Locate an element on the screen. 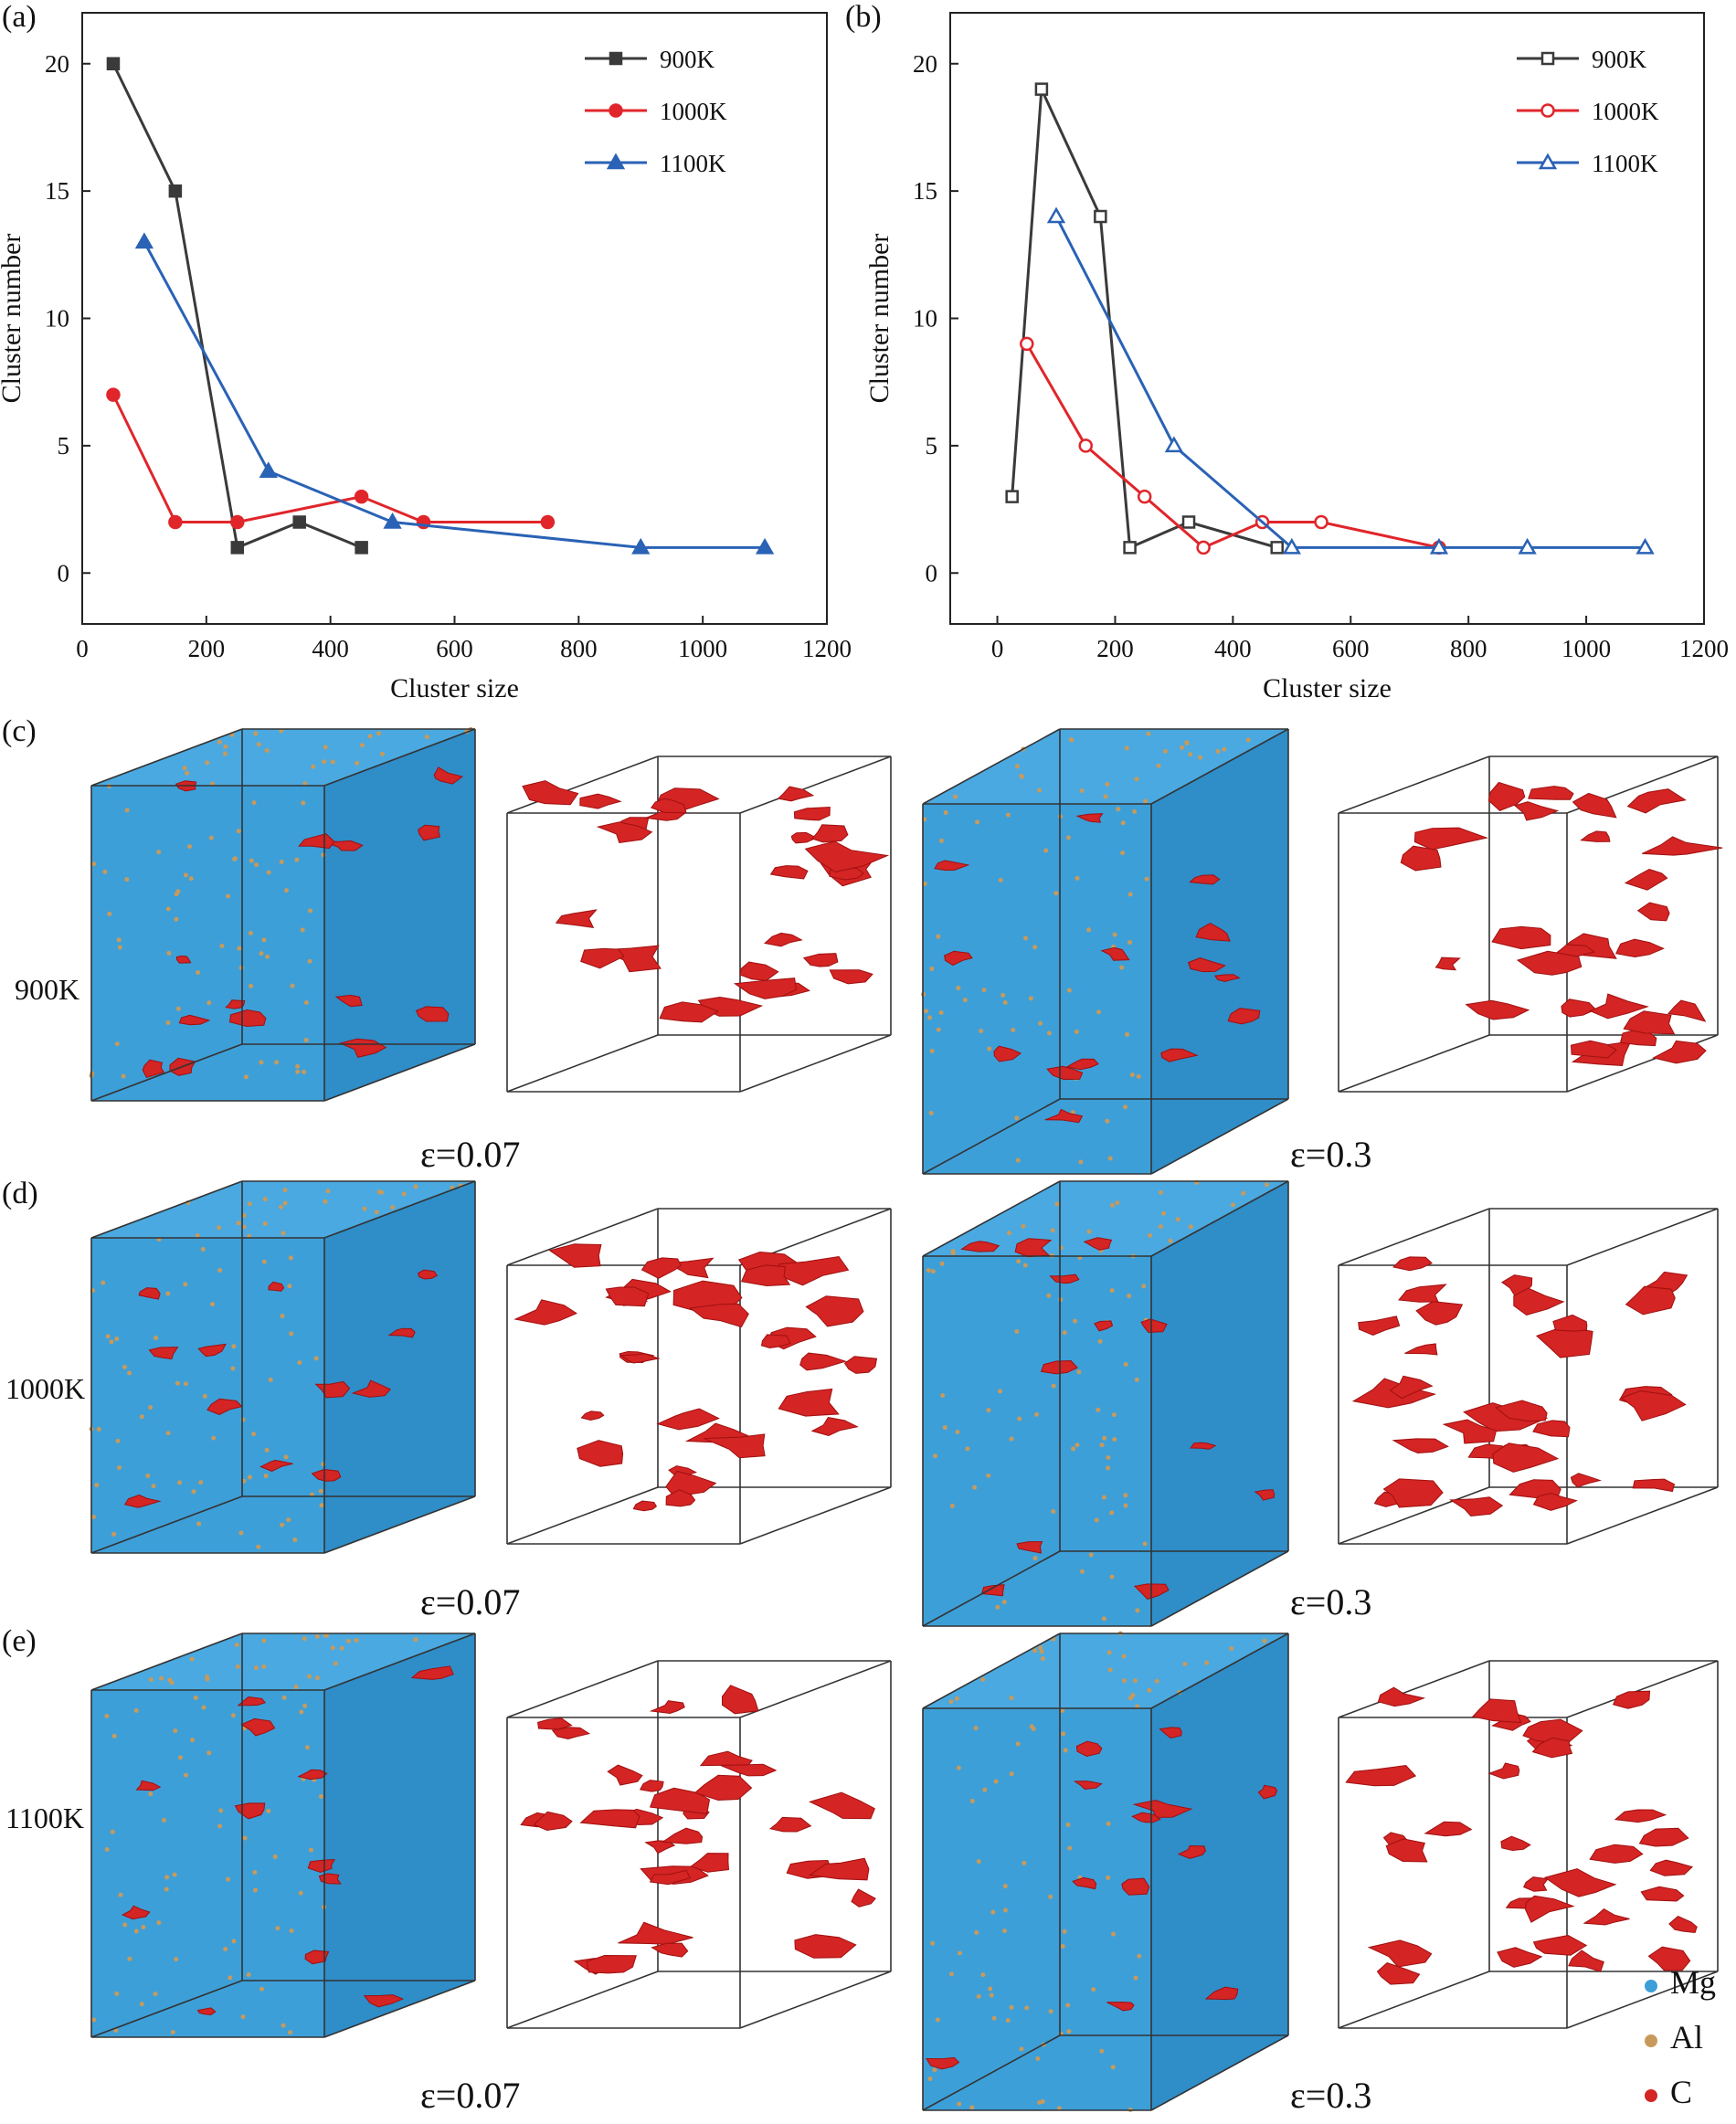  panel-label-c: (c) is located at coordinates (19, 731).